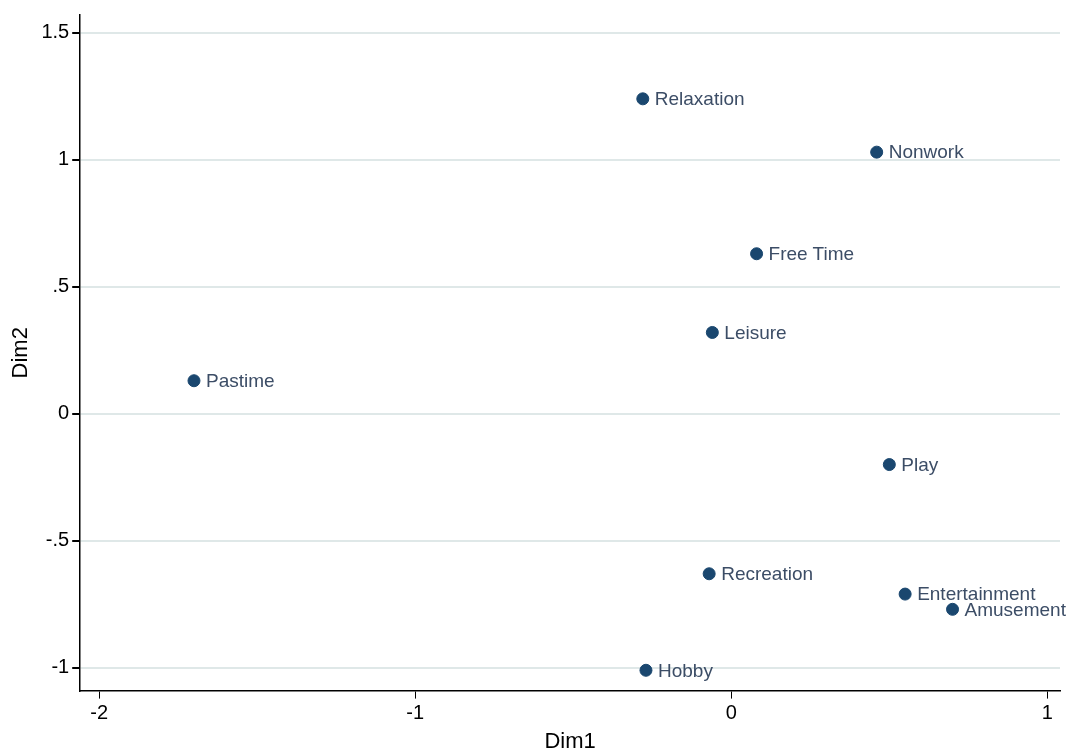 The width and height of the screenshot is (1078, 755). I want to click on y-axis-title: Dim2, so click(20, 353).